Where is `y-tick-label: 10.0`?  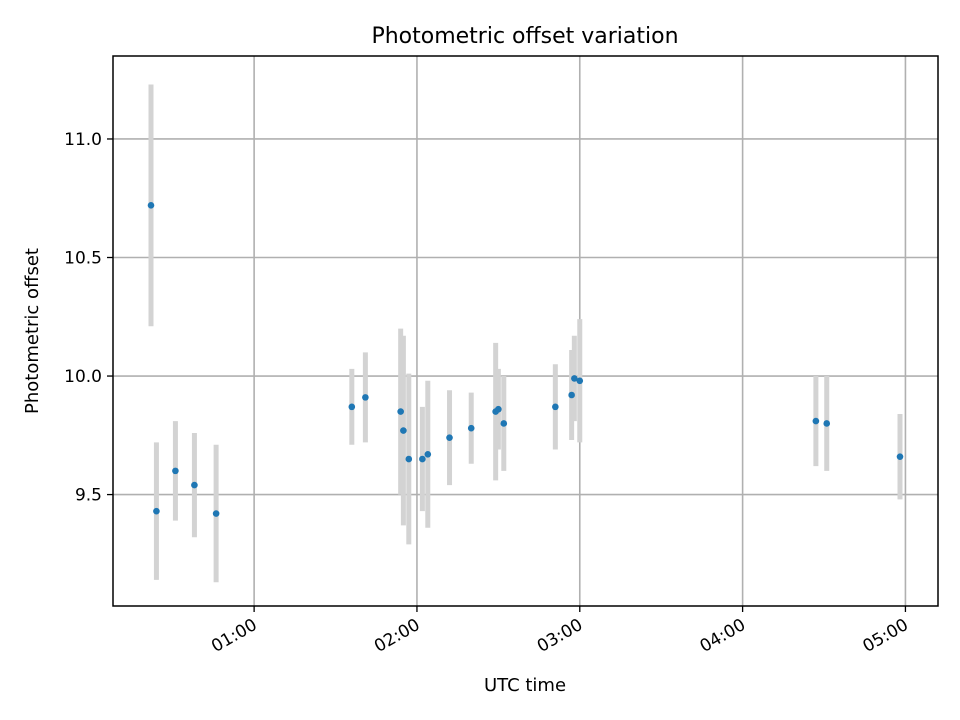
y-tick-label: 10.0 is located at coordinates (83, 377).